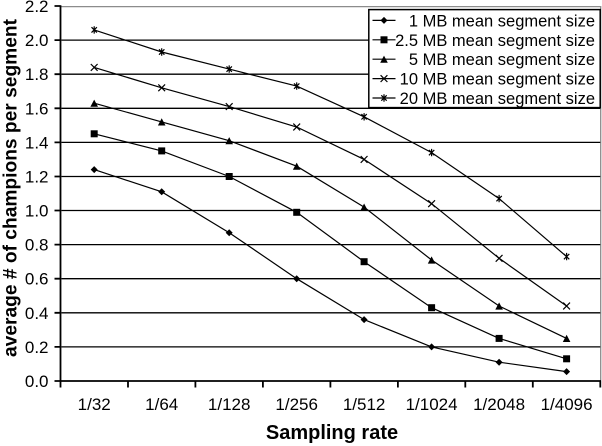  Describe the element at coordinates (567, 404) in the screenshot. I see `svg-text: 1/4096` at that location.